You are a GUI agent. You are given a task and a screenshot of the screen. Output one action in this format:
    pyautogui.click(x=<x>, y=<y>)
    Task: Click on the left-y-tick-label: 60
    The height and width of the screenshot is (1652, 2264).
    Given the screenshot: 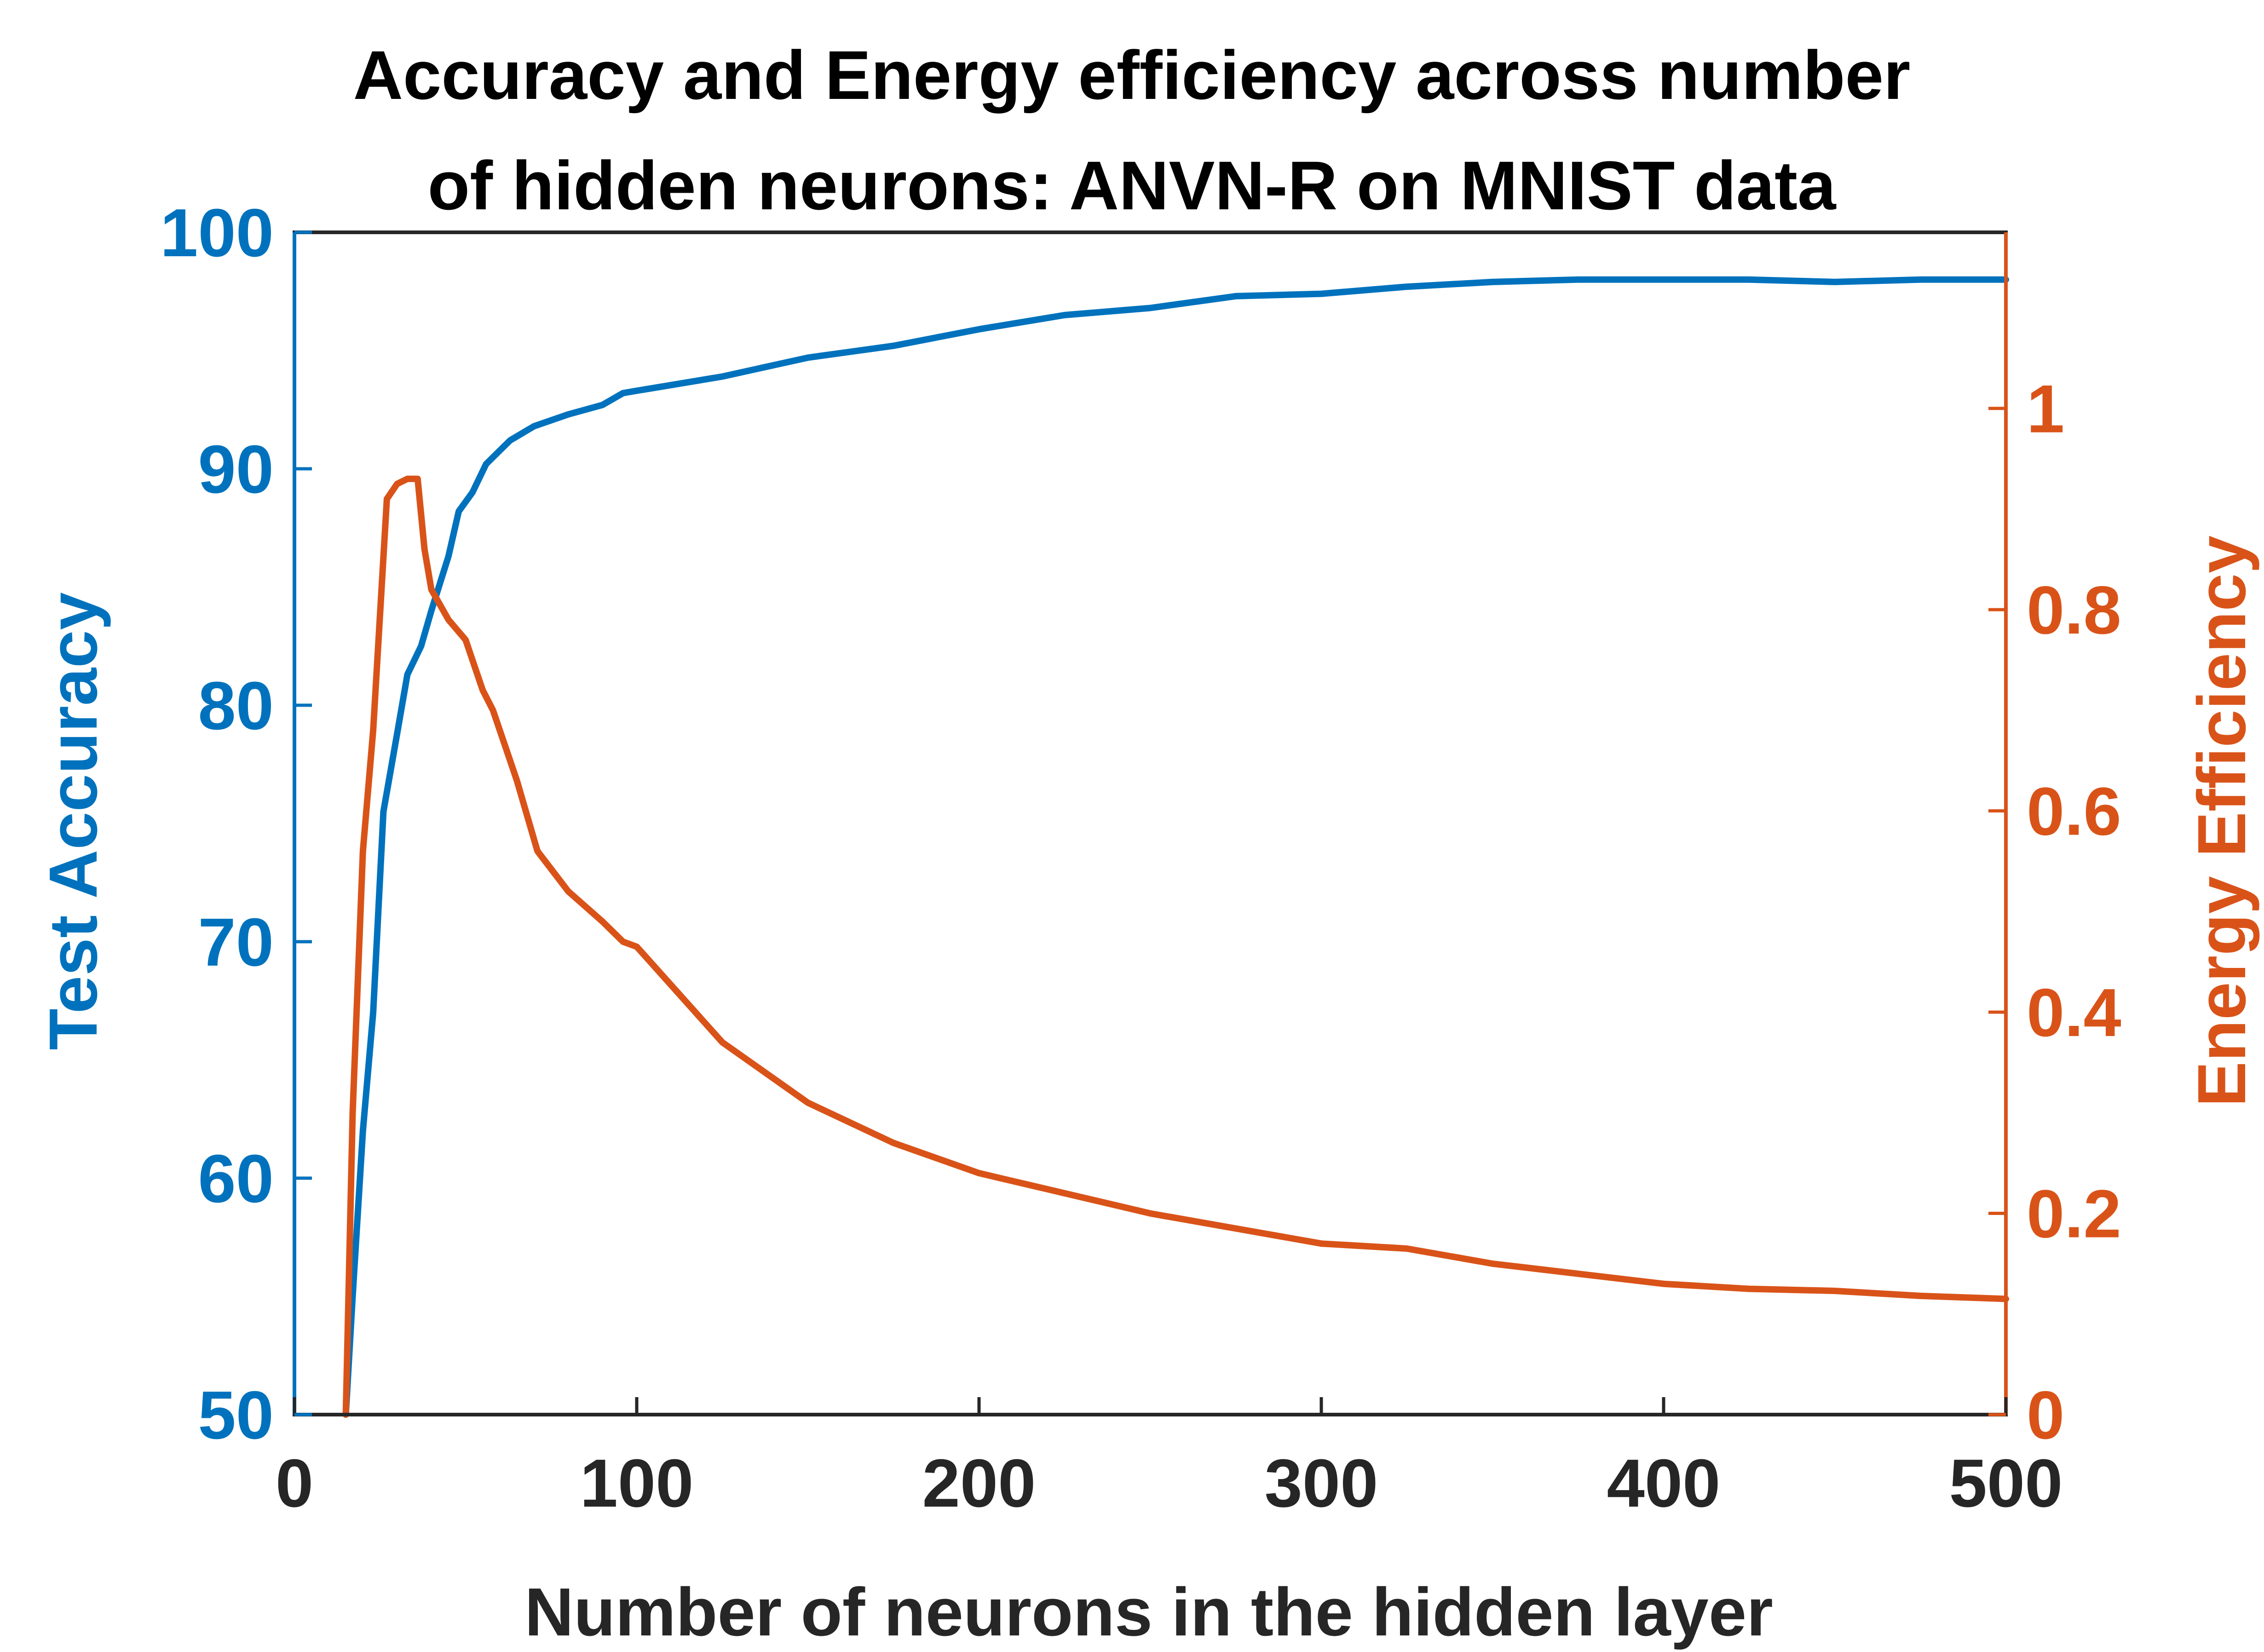 What is the action you would take?
    pyautogui.click(x=236, y=1179)
    